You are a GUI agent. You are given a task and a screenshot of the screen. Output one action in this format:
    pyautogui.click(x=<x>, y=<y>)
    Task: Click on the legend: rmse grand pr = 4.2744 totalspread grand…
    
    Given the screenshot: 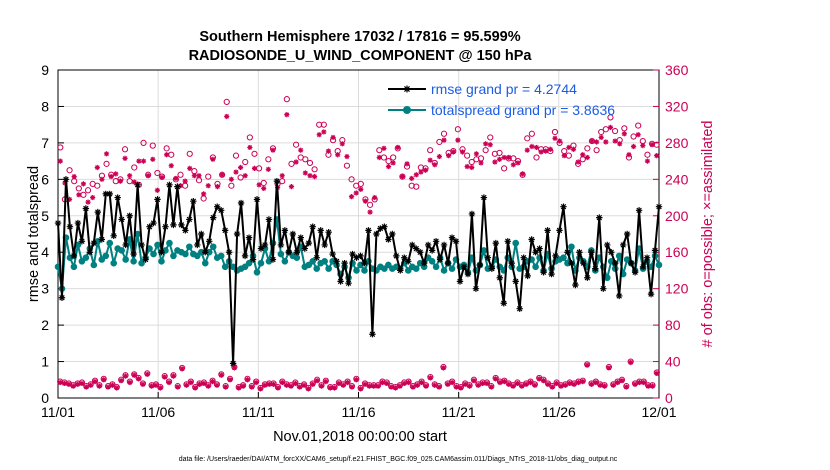 What is the action you would take?
    pyautogui.click(x=501, y=99)
    